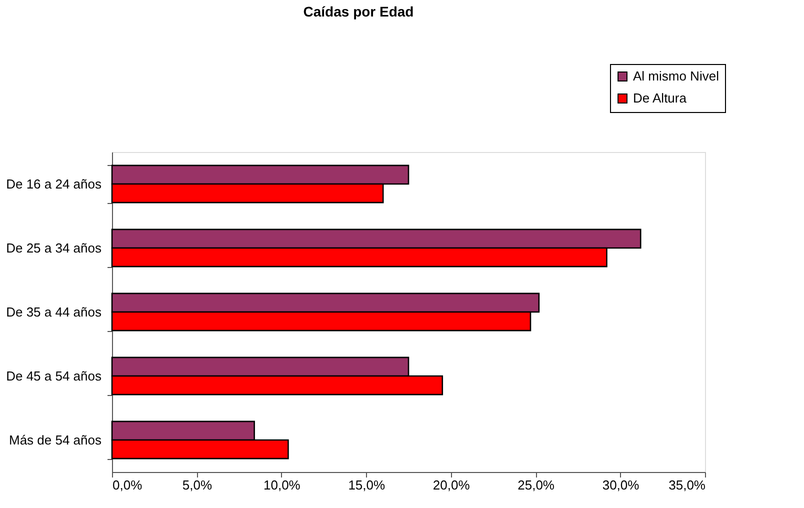 Image resolution: width=804 pixels, height=508 pixels. I want to click on x-tick-label: 35,0%, so click(687, 485).